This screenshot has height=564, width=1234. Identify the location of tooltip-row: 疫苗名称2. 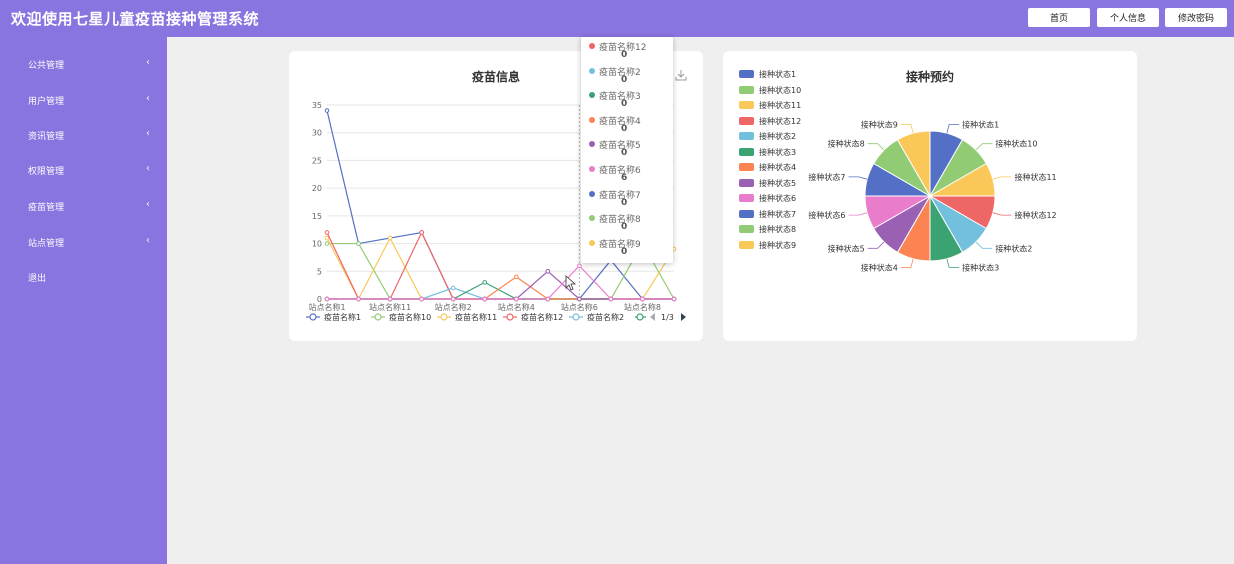
(615, 71).